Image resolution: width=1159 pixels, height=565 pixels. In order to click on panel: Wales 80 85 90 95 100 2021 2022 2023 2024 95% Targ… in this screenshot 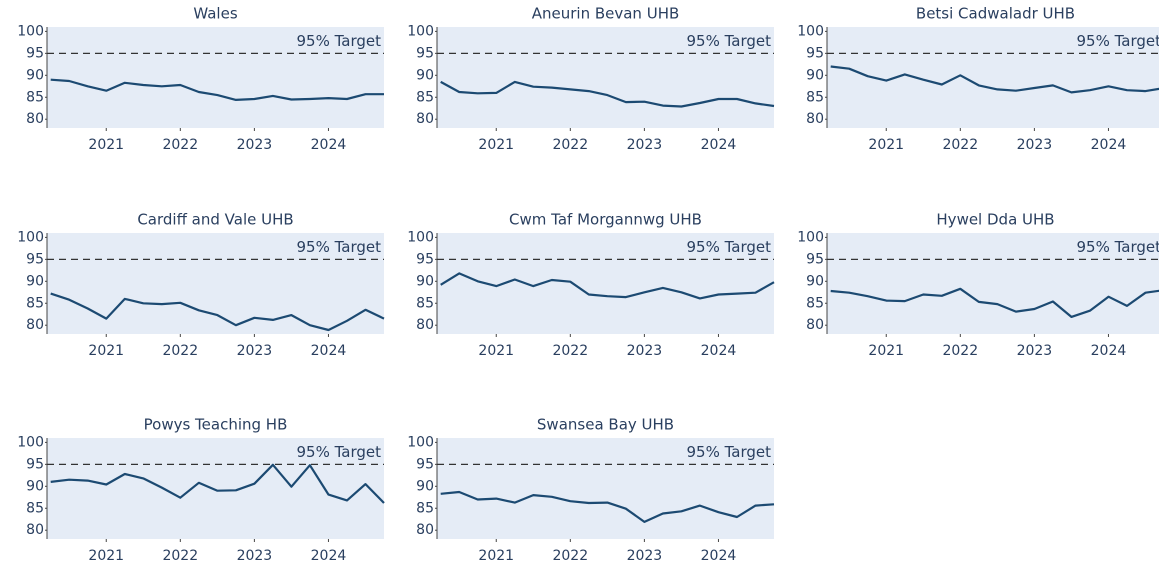, I will do `click(200, 79)`.